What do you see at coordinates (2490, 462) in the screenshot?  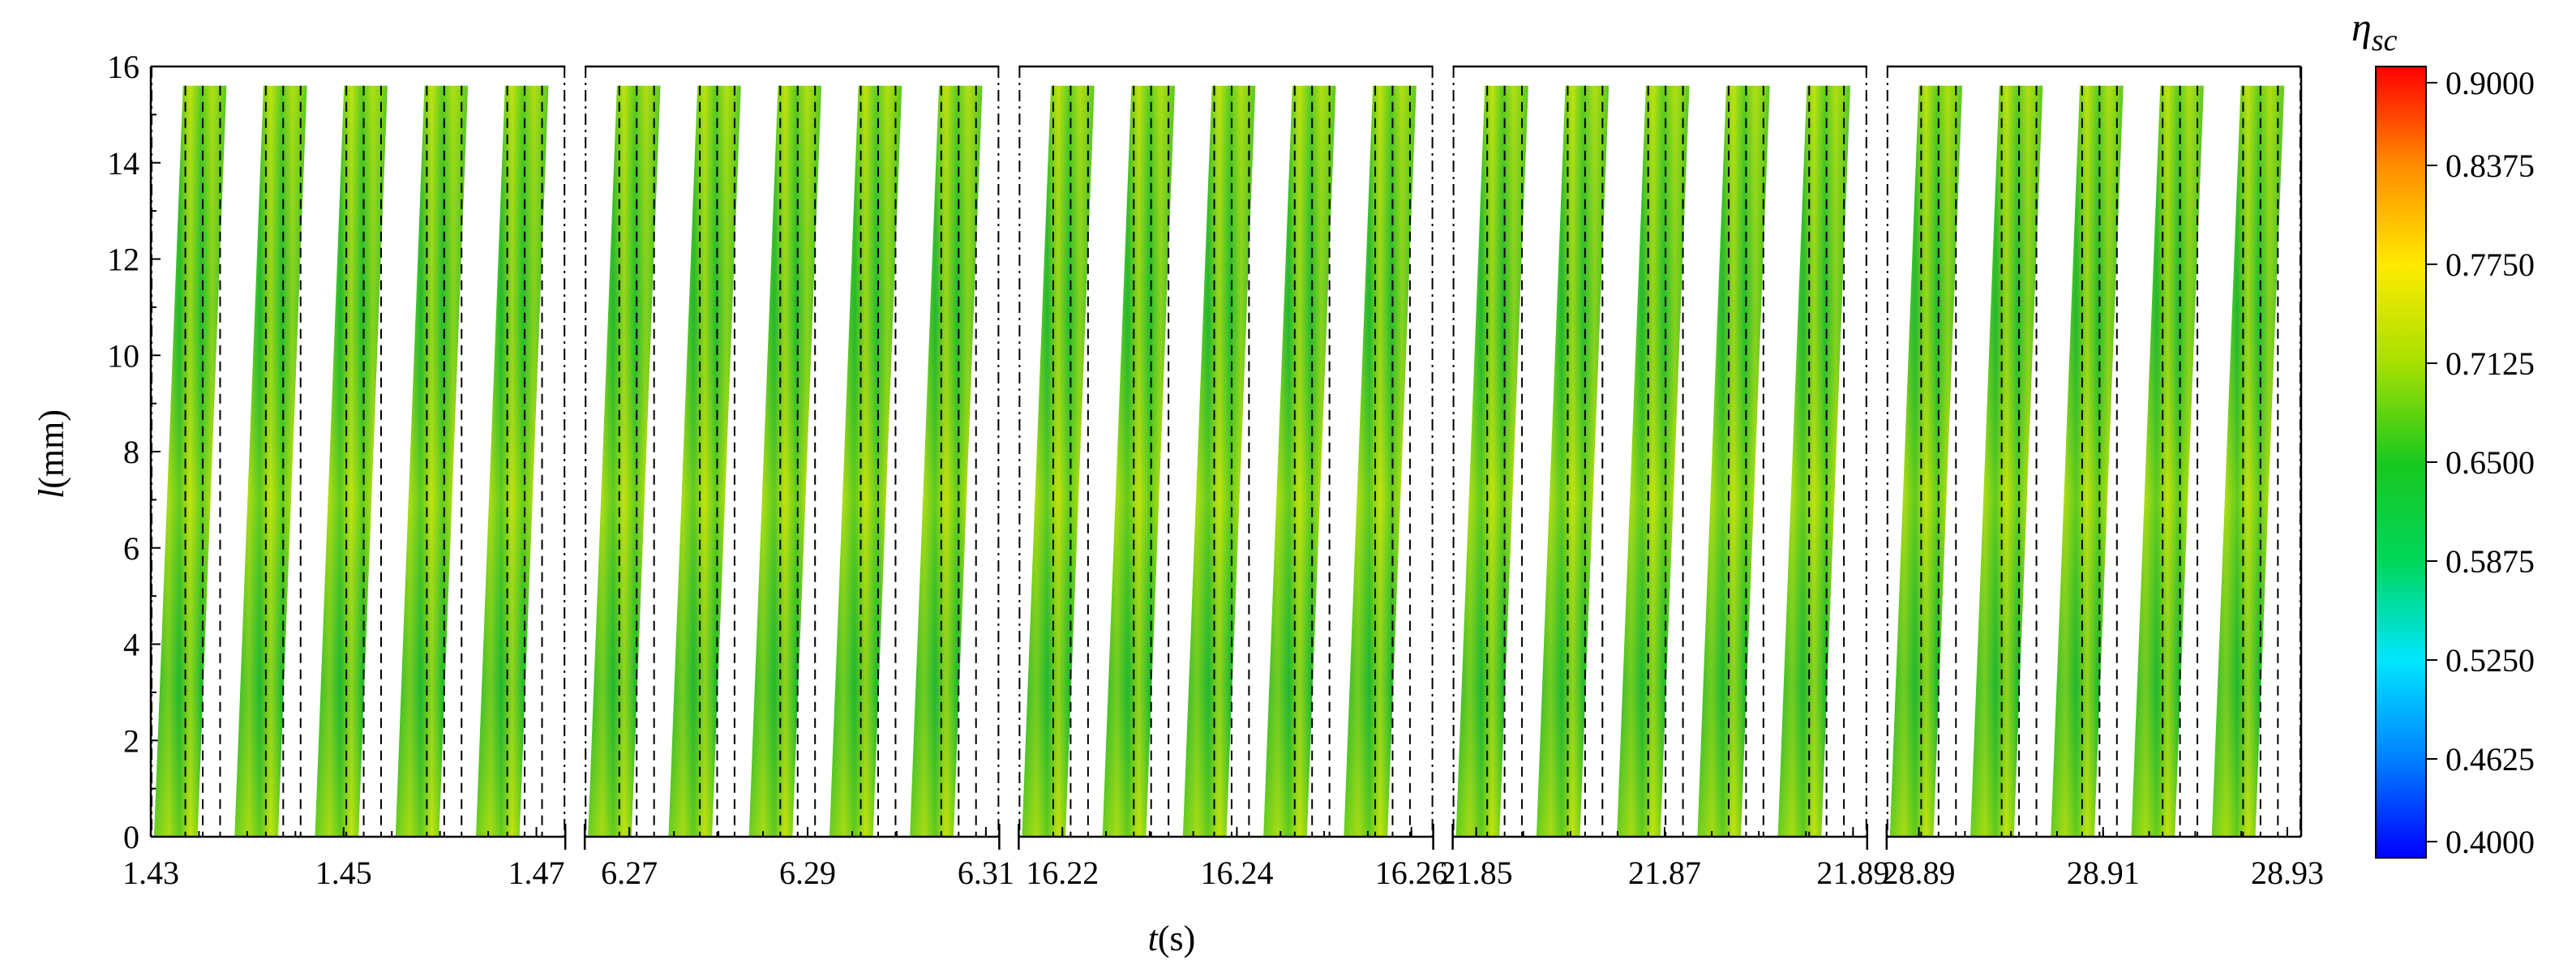 I see `colorbar-tick-label: 0.6500` at bounding box center [2490, 462].